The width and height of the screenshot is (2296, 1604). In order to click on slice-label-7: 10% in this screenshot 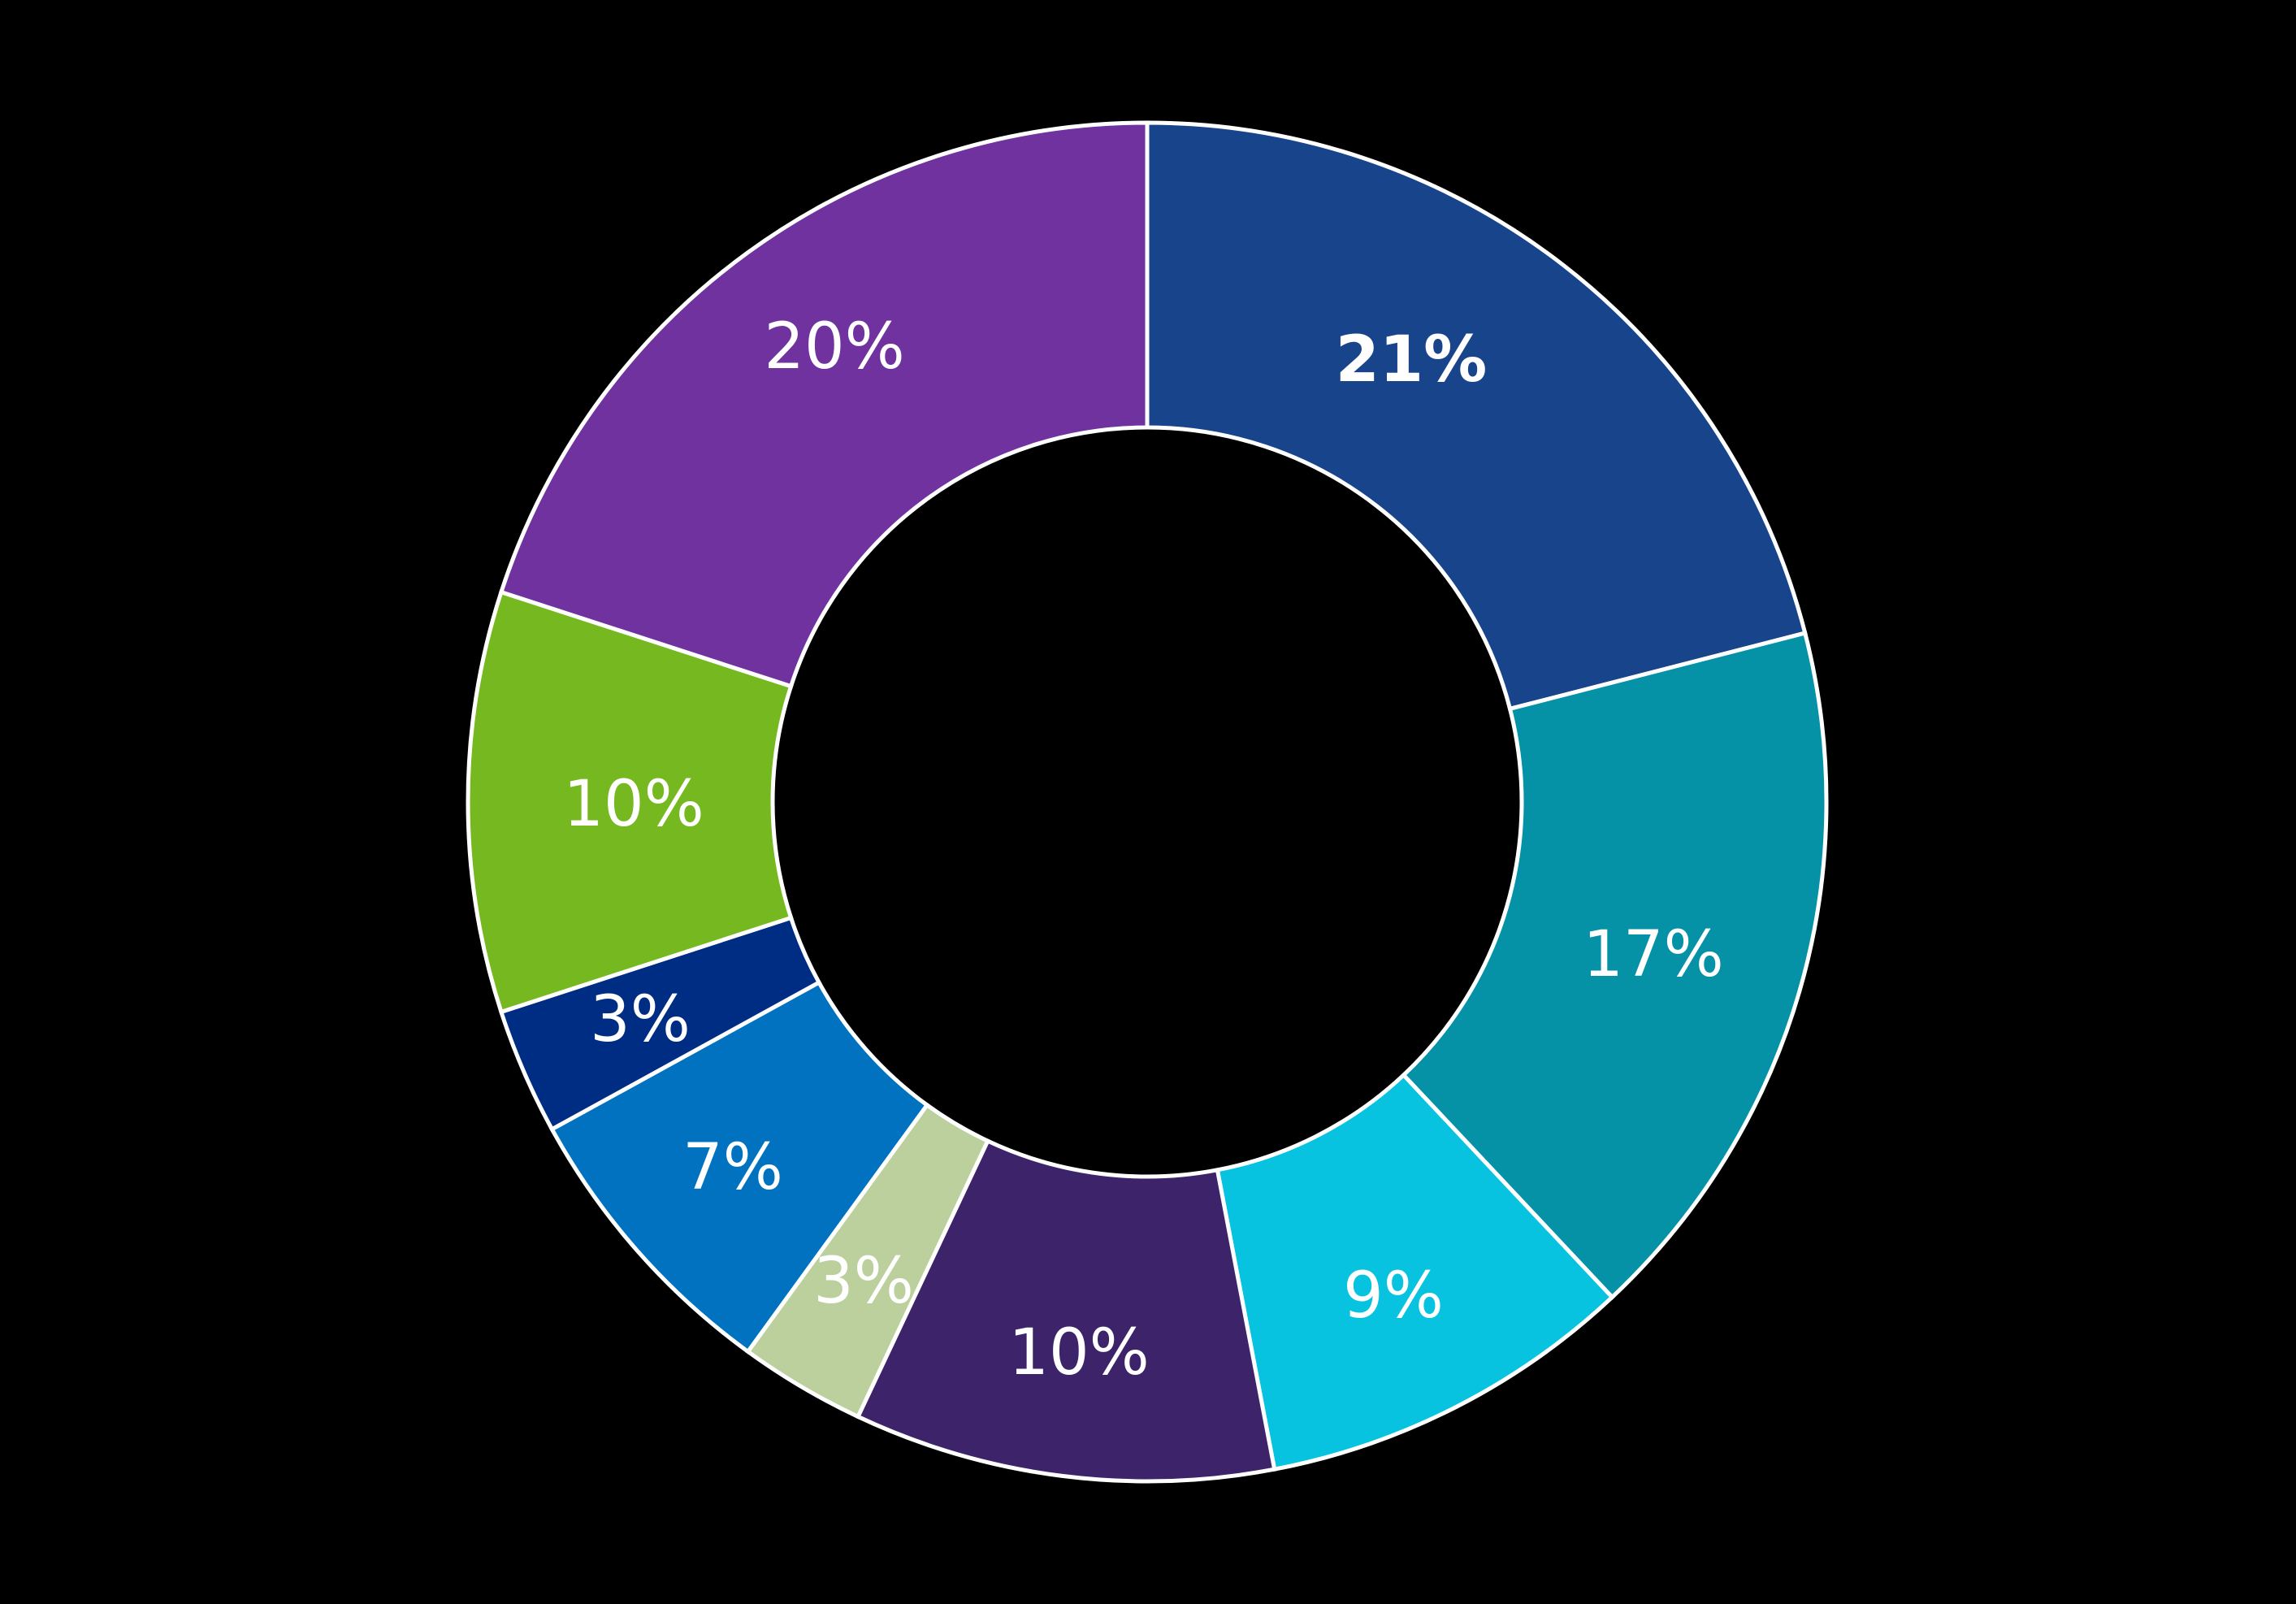, I will do `click(633, 804)`.